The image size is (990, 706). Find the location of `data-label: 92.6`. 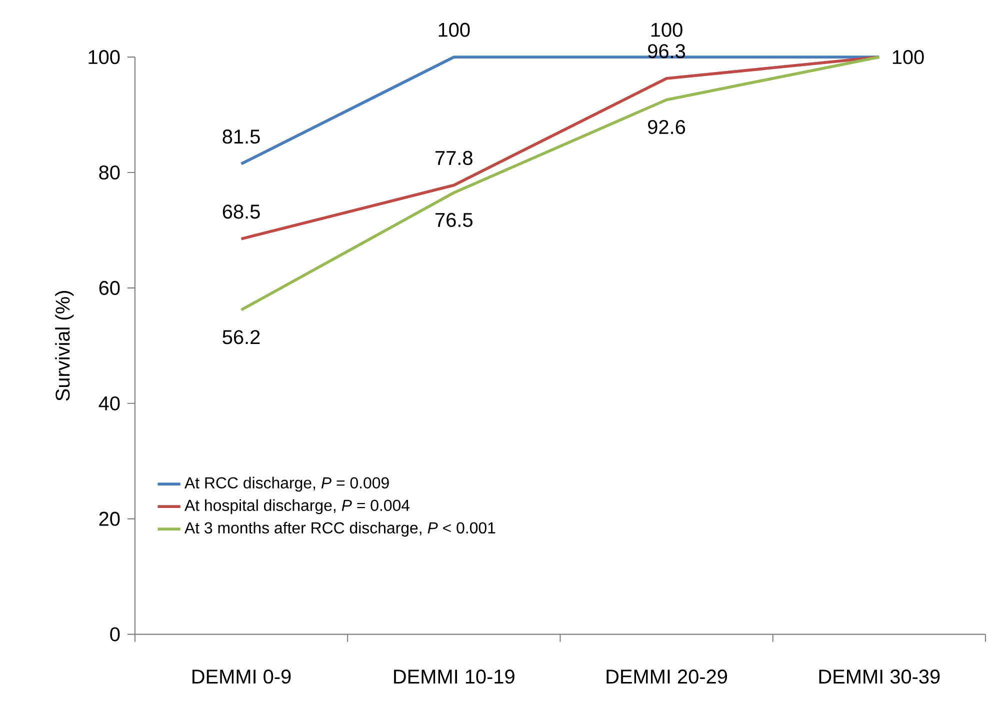

data-label: 92.6 is located at coordinates (667, 127).